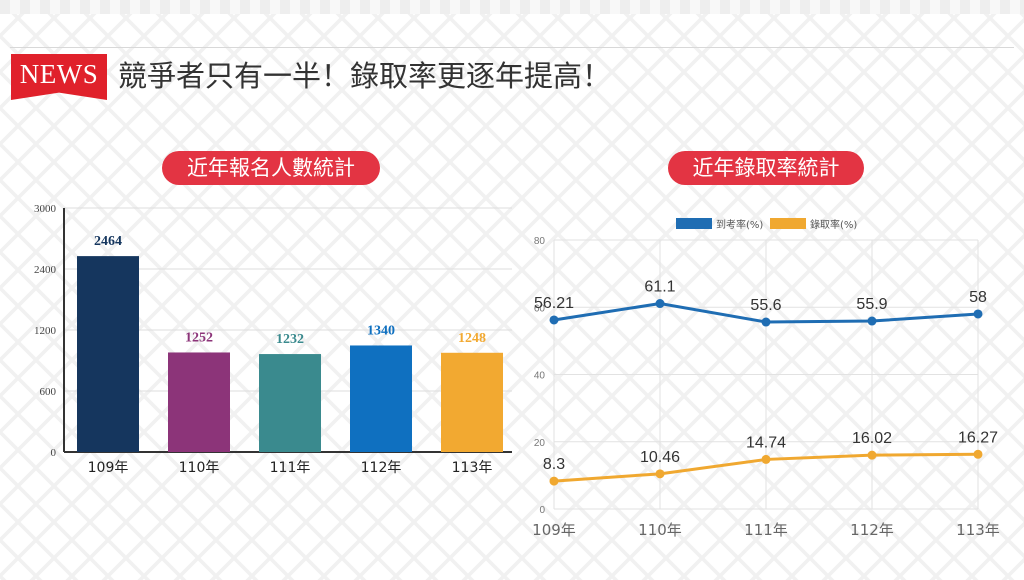  I want to click on point-data-label: 56.21, so click(554, 303).